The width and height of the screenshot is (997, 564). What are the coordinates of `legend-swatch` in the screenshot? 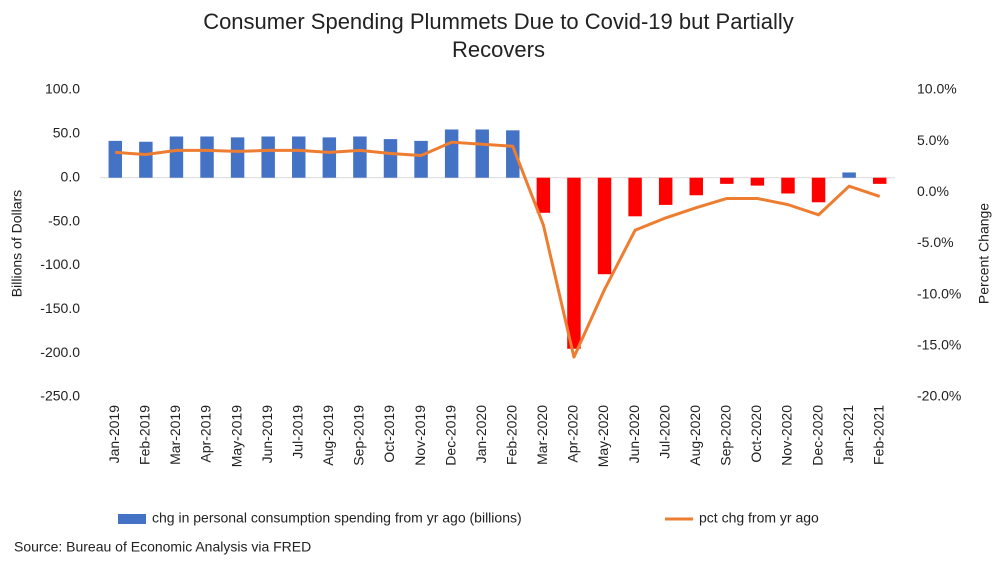 It's located at (132, 519).